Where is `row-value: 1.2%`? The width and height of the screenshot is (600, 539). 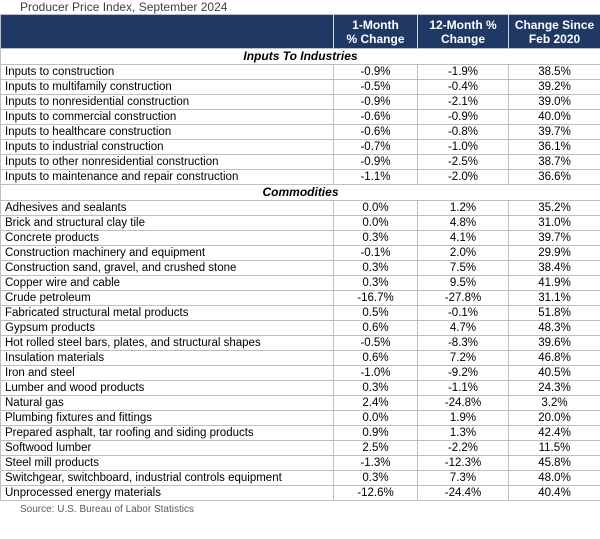
row-value: 1.2% is located at coordinates (463, 208).